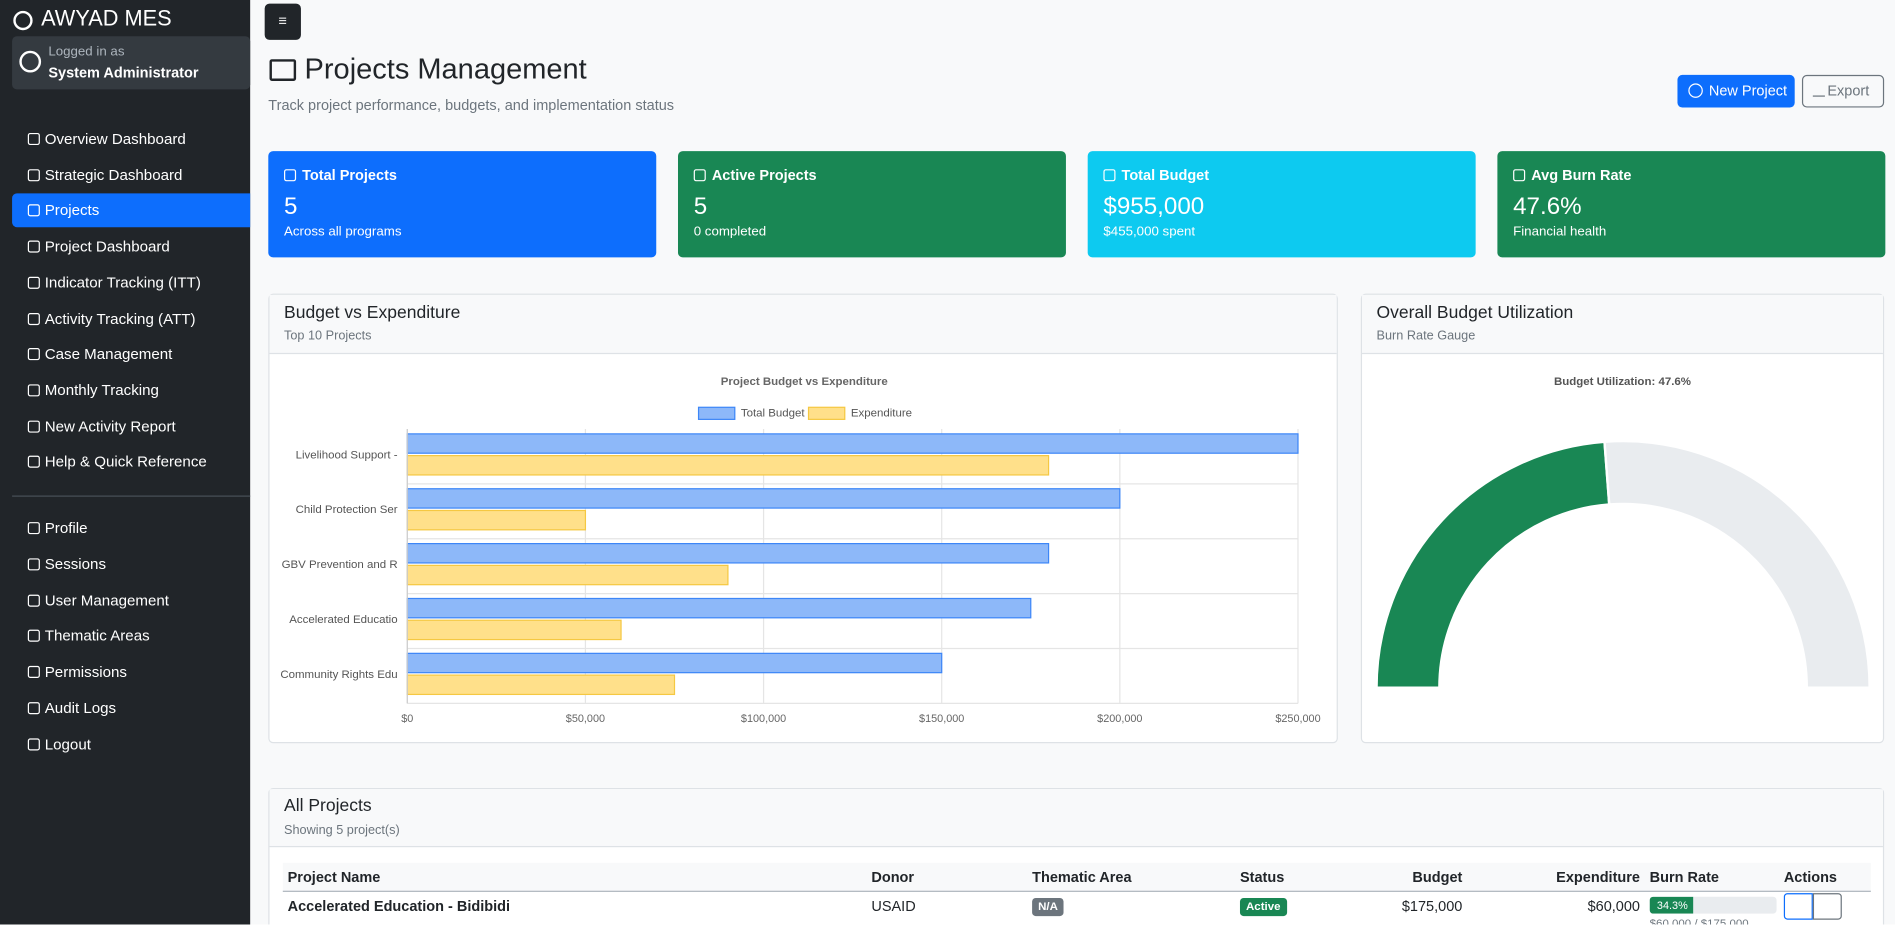 This screenshot has height=925, width=1895. I want to click on nav-link: Audit Logs, so click(131, 708).